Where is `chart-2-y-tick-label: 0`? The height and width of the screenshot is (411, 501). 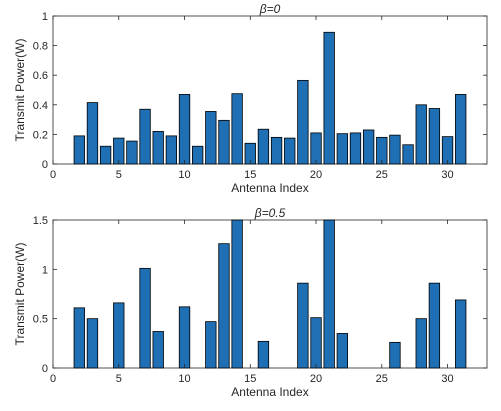 chart-2-y-tick-label: 0 is located at coordinates (45, 369).